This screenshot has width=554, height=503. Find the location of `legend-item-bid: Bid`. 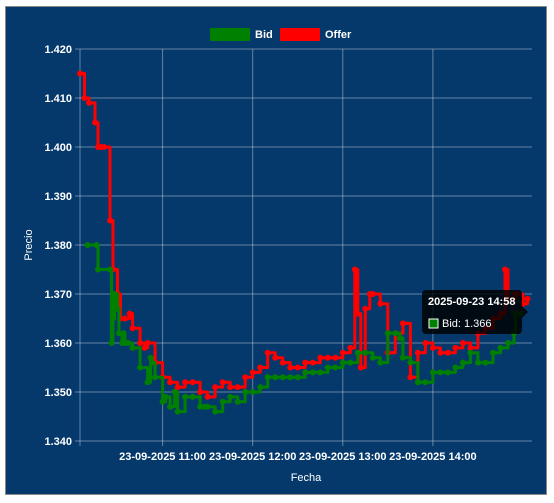

legend-item-bid: Bid is located at coordinates (241, 34).